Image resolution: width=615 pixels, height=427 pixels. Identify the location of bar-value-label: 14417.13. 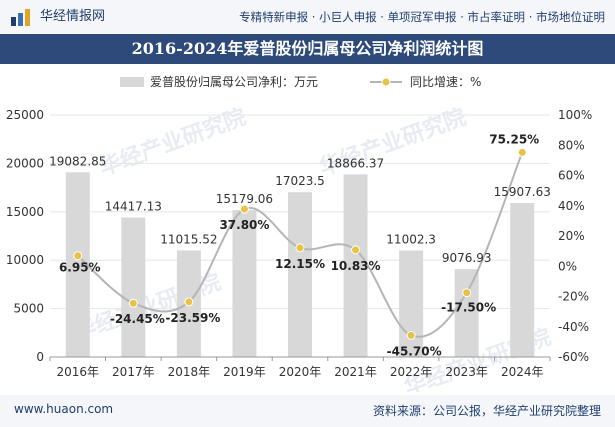
(133, 206).